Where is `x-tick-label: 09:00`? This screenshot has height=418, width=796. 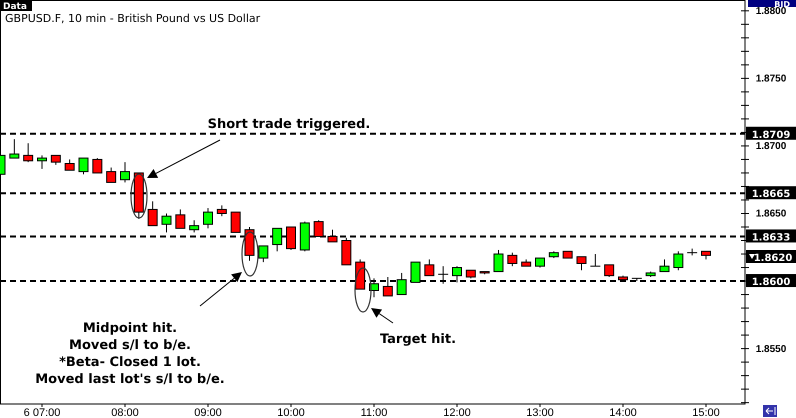
x-tick-label: 09:00 is located at coordinates (208, 412).